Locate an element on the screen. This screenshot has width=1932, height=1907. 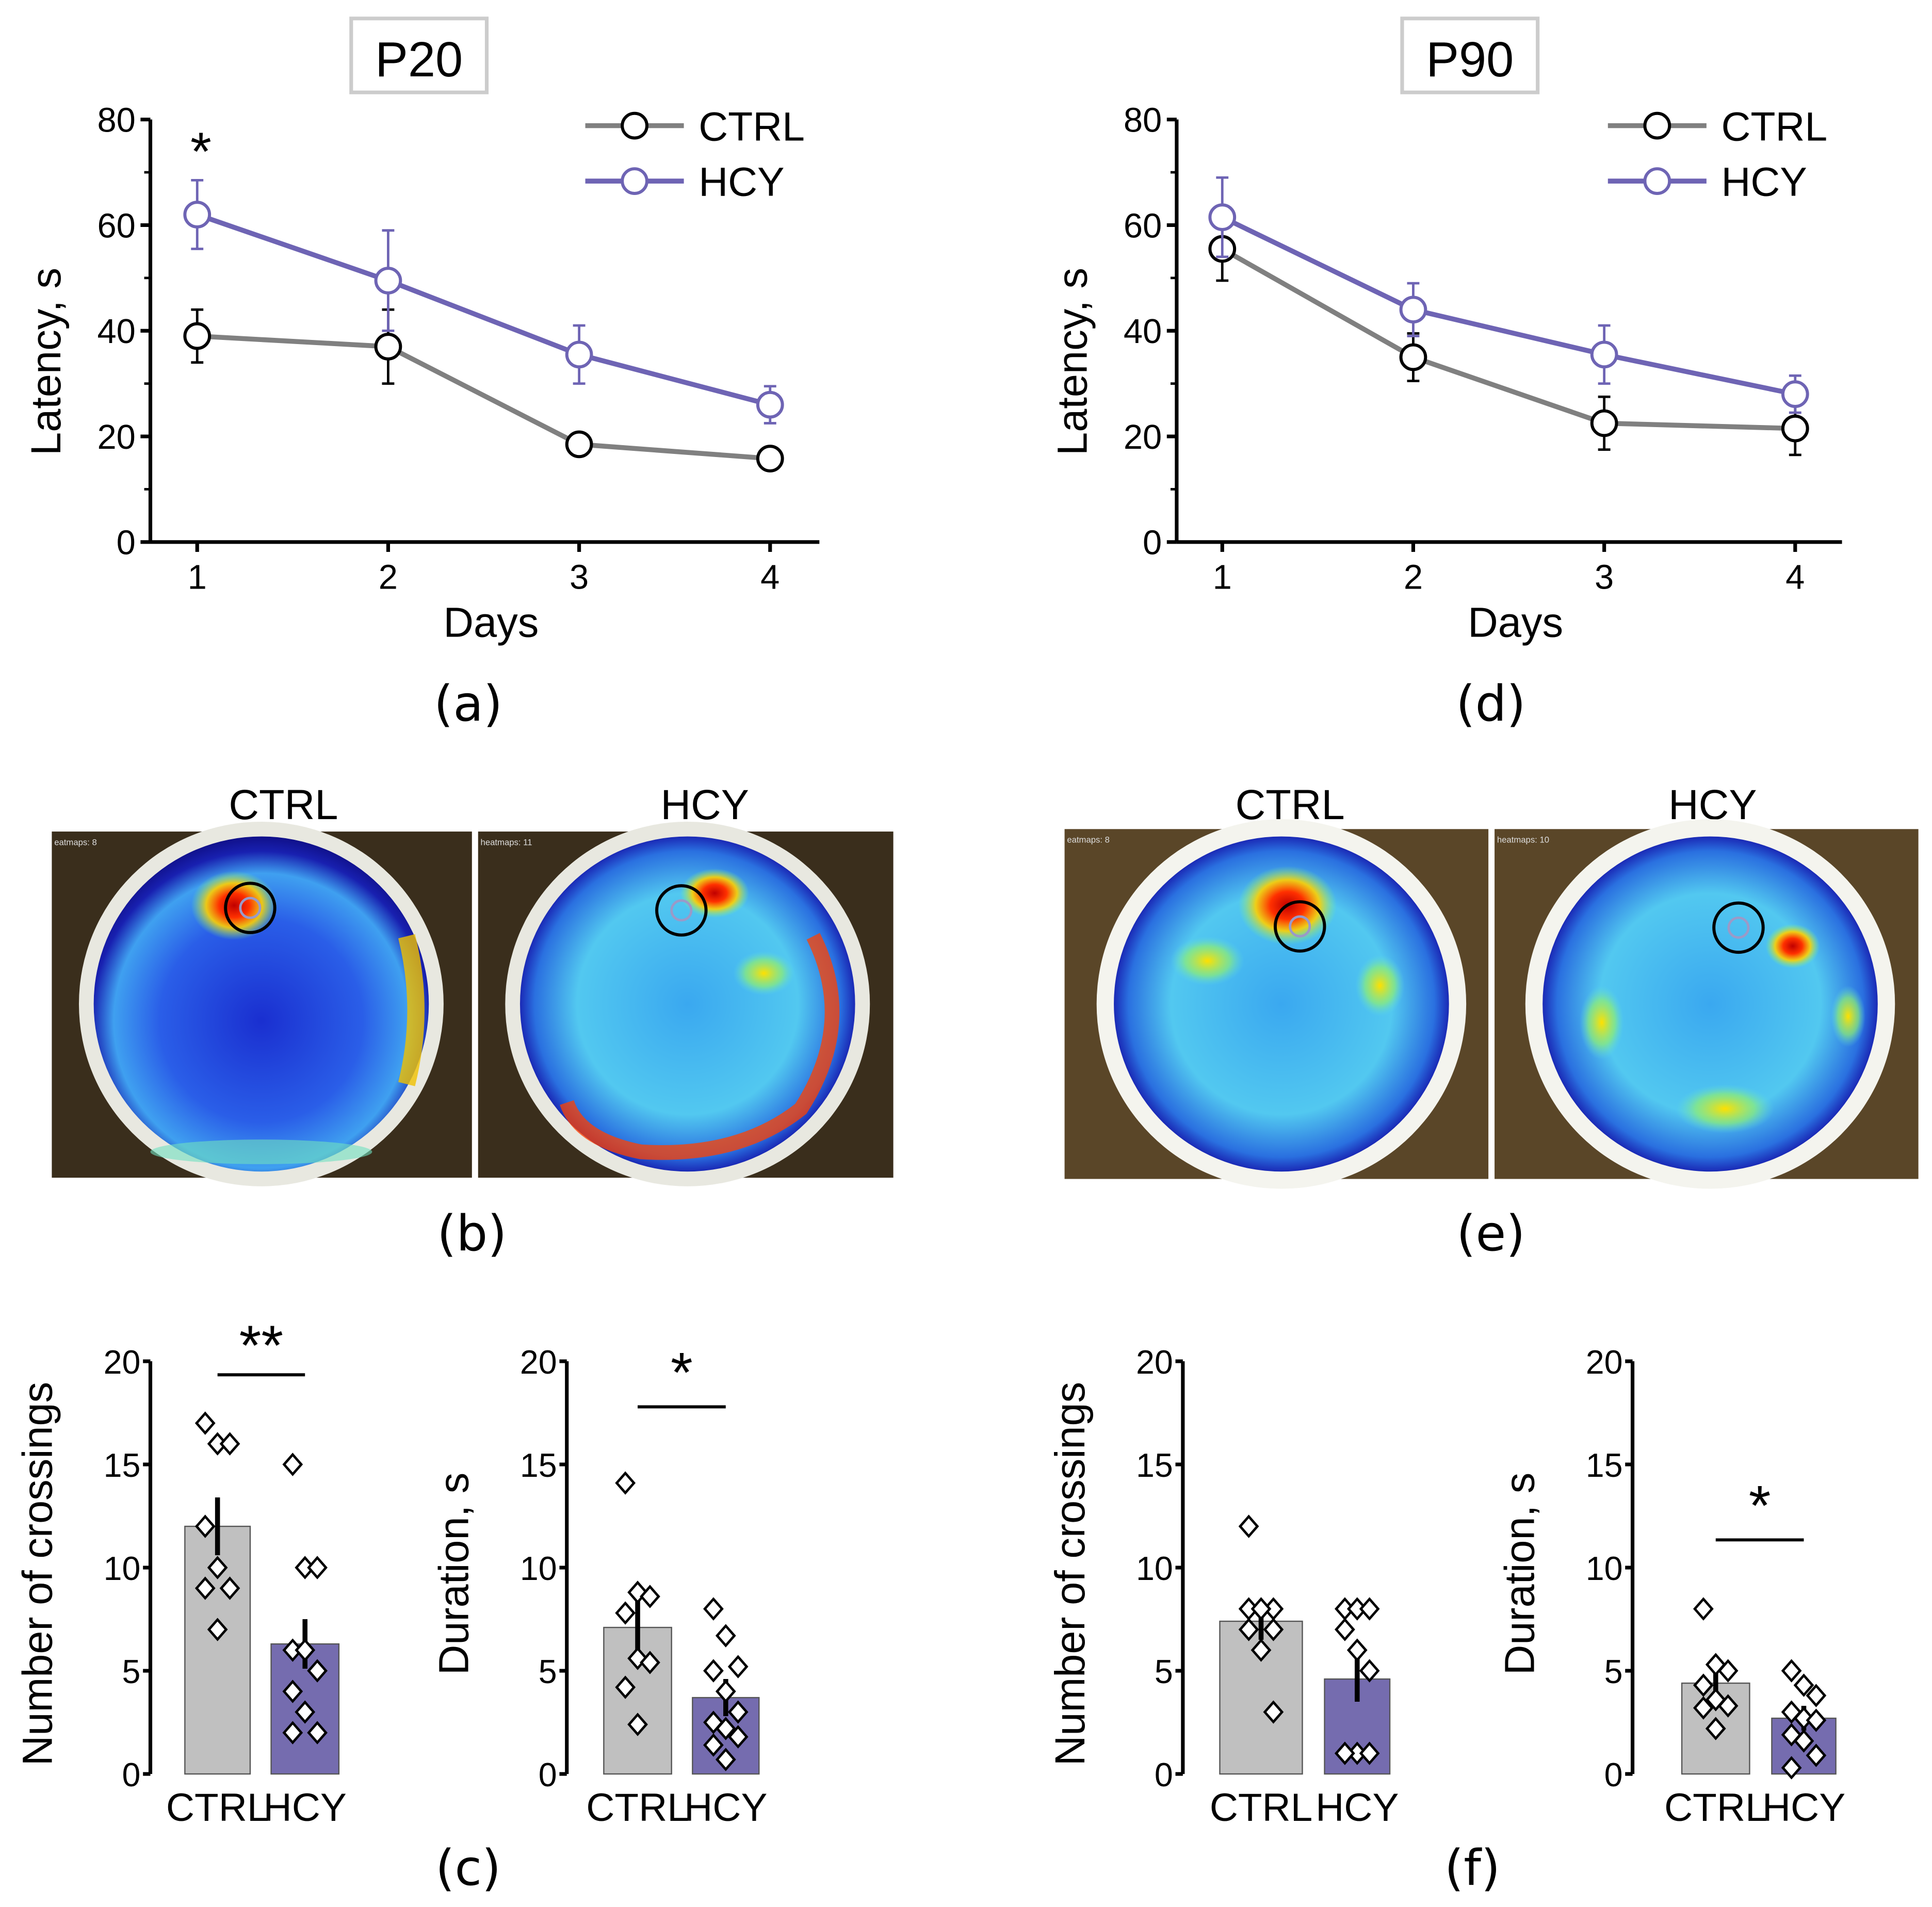
heatmap-p20-ctrl: eatmaps: 8 is located at coordinates (262, 1003).